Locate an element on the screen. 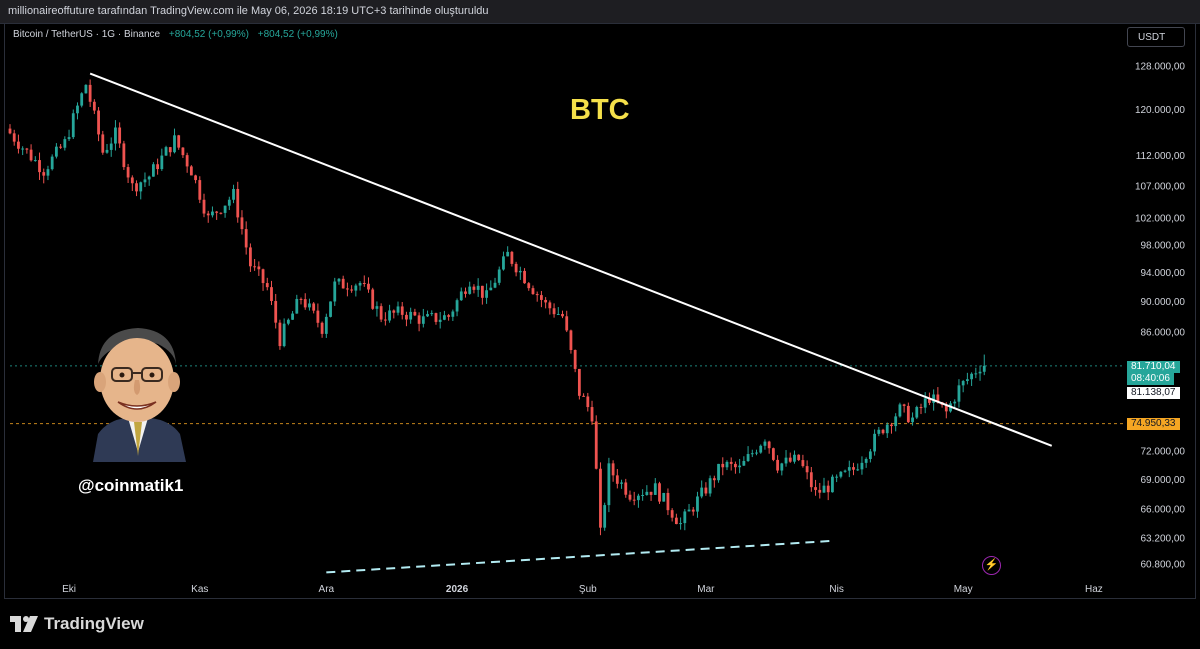 The height and width of the screenshot is (649, 1200). tradingview-logo: TradingView is located at coordinates (77, 624).